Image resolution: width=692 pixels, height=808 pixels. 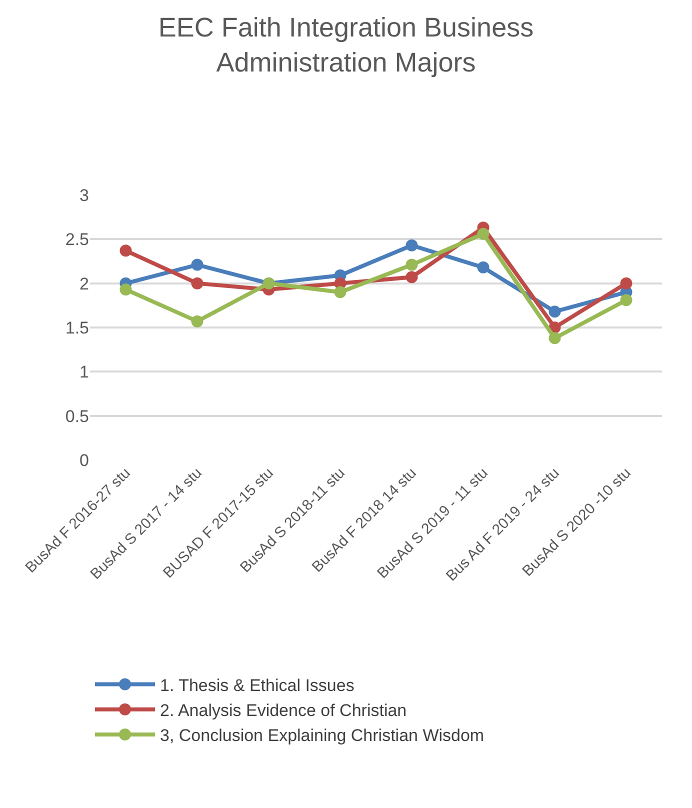 What do you see at coordinates (84, 195) in the screenshot?
I see `y-tick-label: 3` at bounding box center [84, 195].